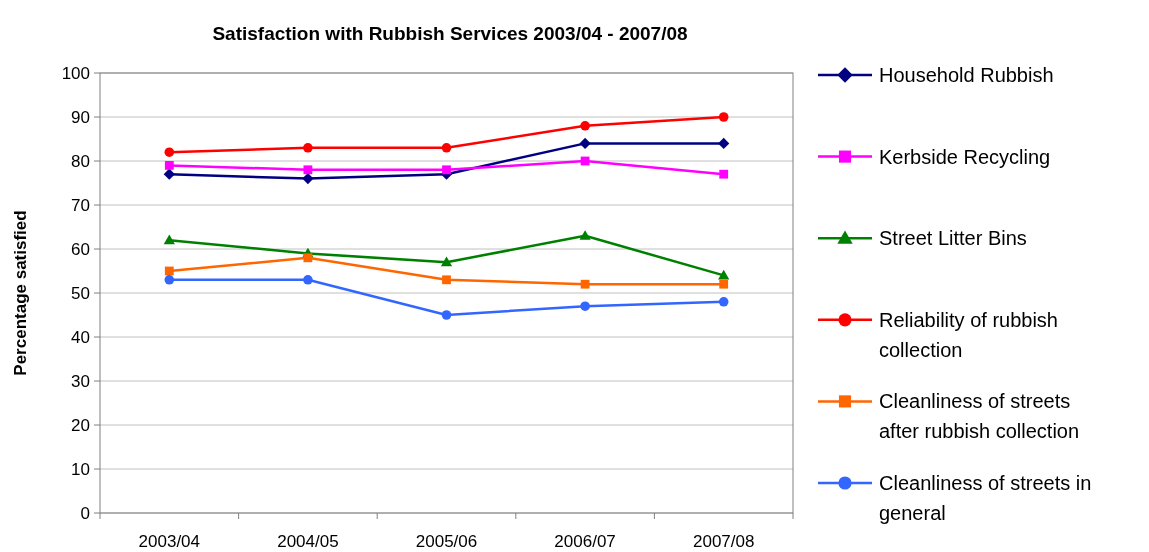 This screenshot has height=552, width=1149. Describe the element at coordinates (80, 293) in the screenshot. I see `y-tick-label: 50` at that location.